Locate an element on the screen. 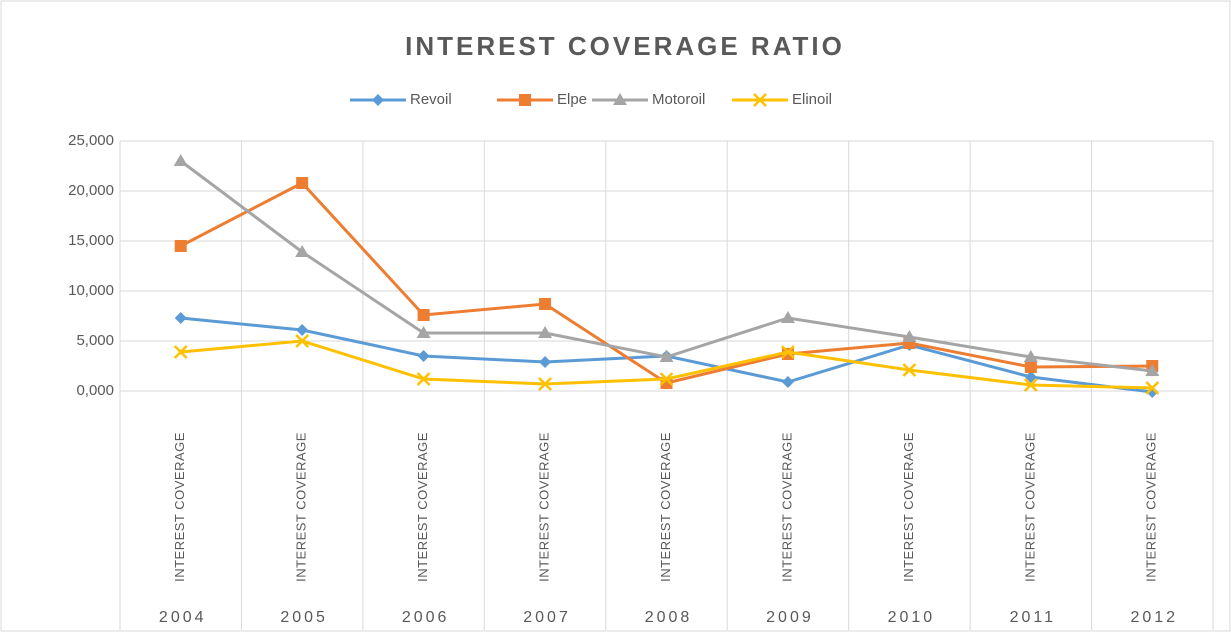 Image resolution: width=1231 pixels, height=632 pixels. x-tick-label: 2005 is located at coordinates (304, 617).